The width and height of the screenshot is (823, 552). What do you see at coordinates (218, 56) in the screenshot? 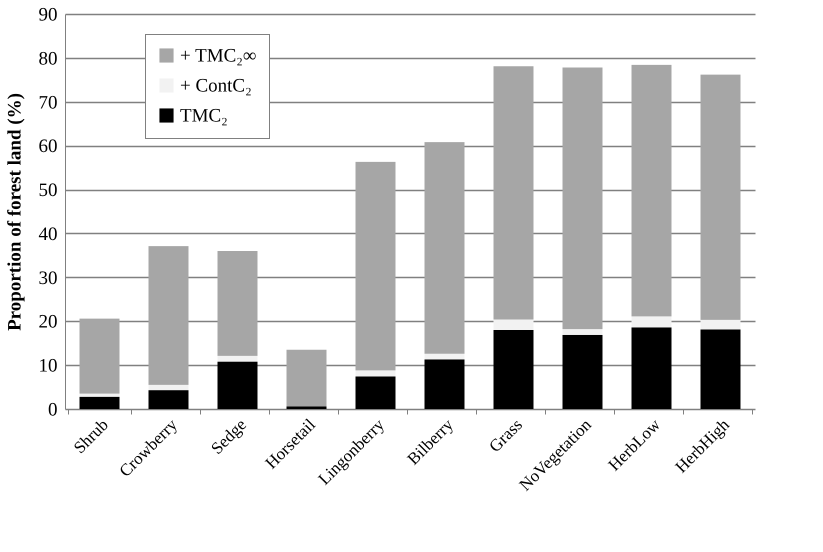
I see `legend-label: + TMC₂∞` at bounding box center [218, 56].